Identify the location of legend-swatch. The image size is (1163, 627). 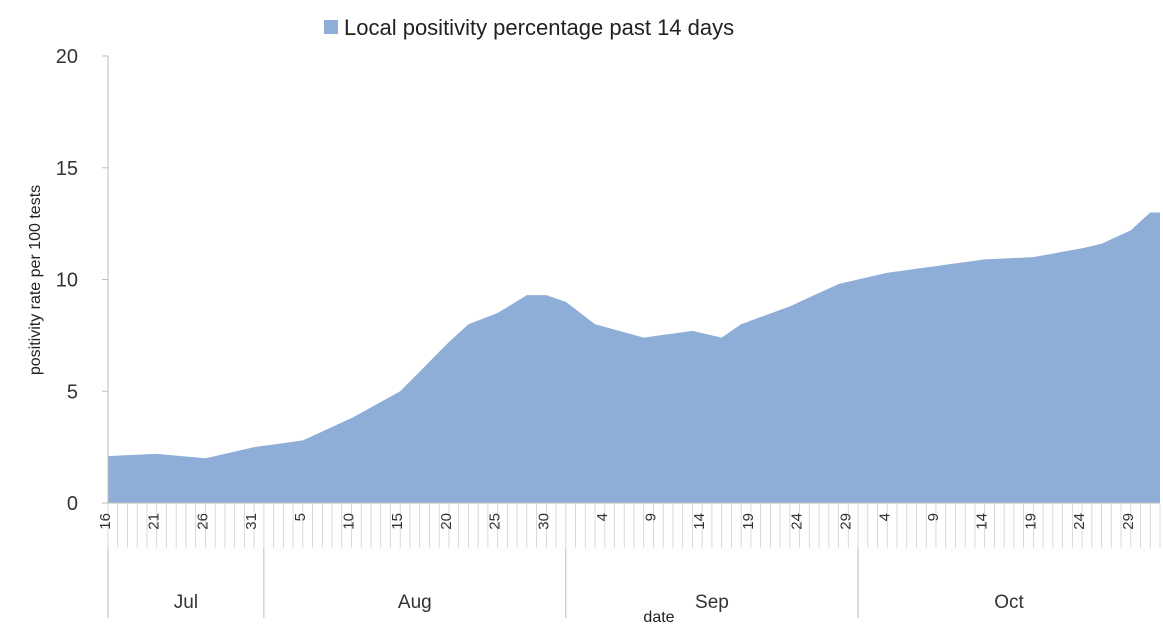
(331, 27).